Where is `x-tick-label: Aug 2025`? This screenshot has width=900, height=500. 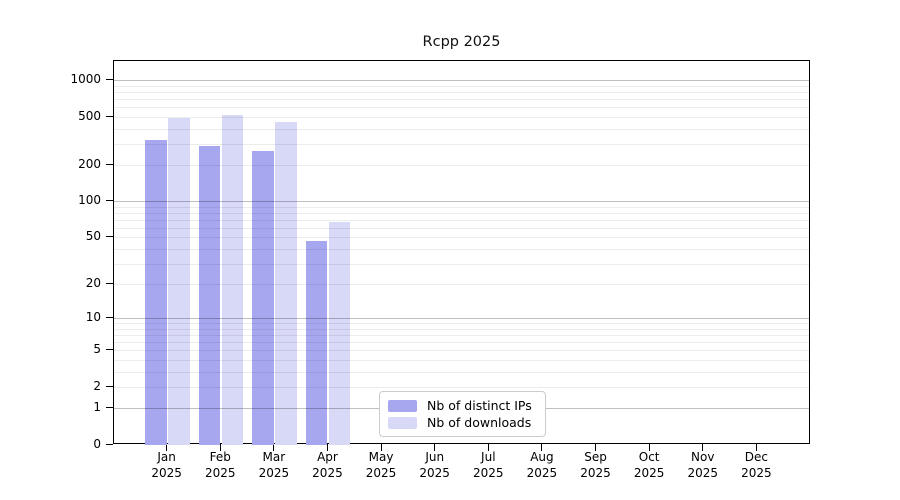 x-tick-label: Aug 2025 is located at coordinates (542, 465).